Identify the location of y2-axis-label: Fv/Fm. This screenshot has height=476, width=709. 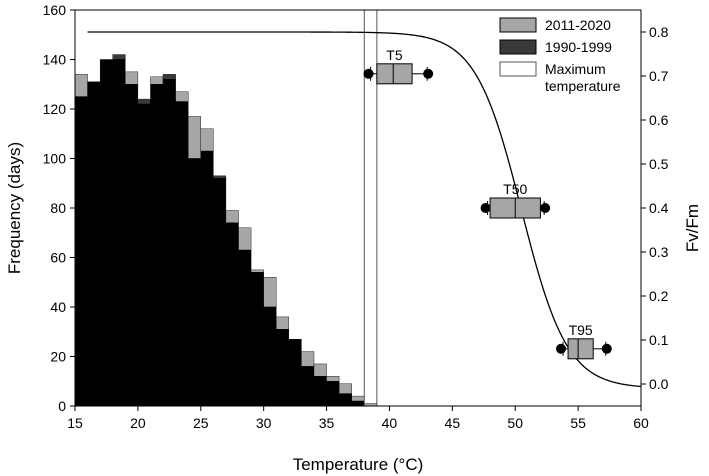
(692, 228).